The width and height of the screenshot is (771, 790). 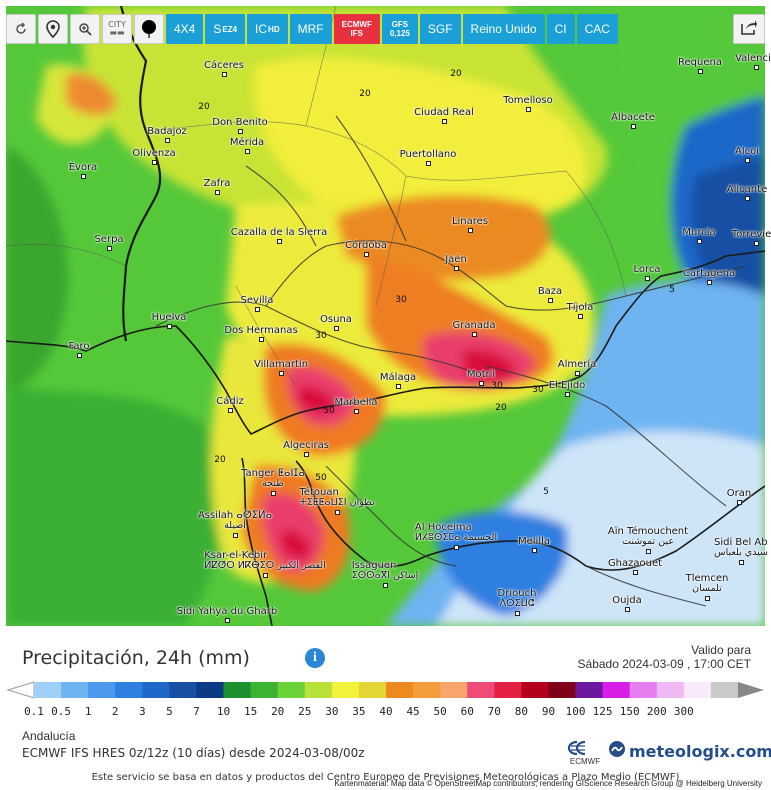 I want to click on share-button, so click(x=749, y=29).